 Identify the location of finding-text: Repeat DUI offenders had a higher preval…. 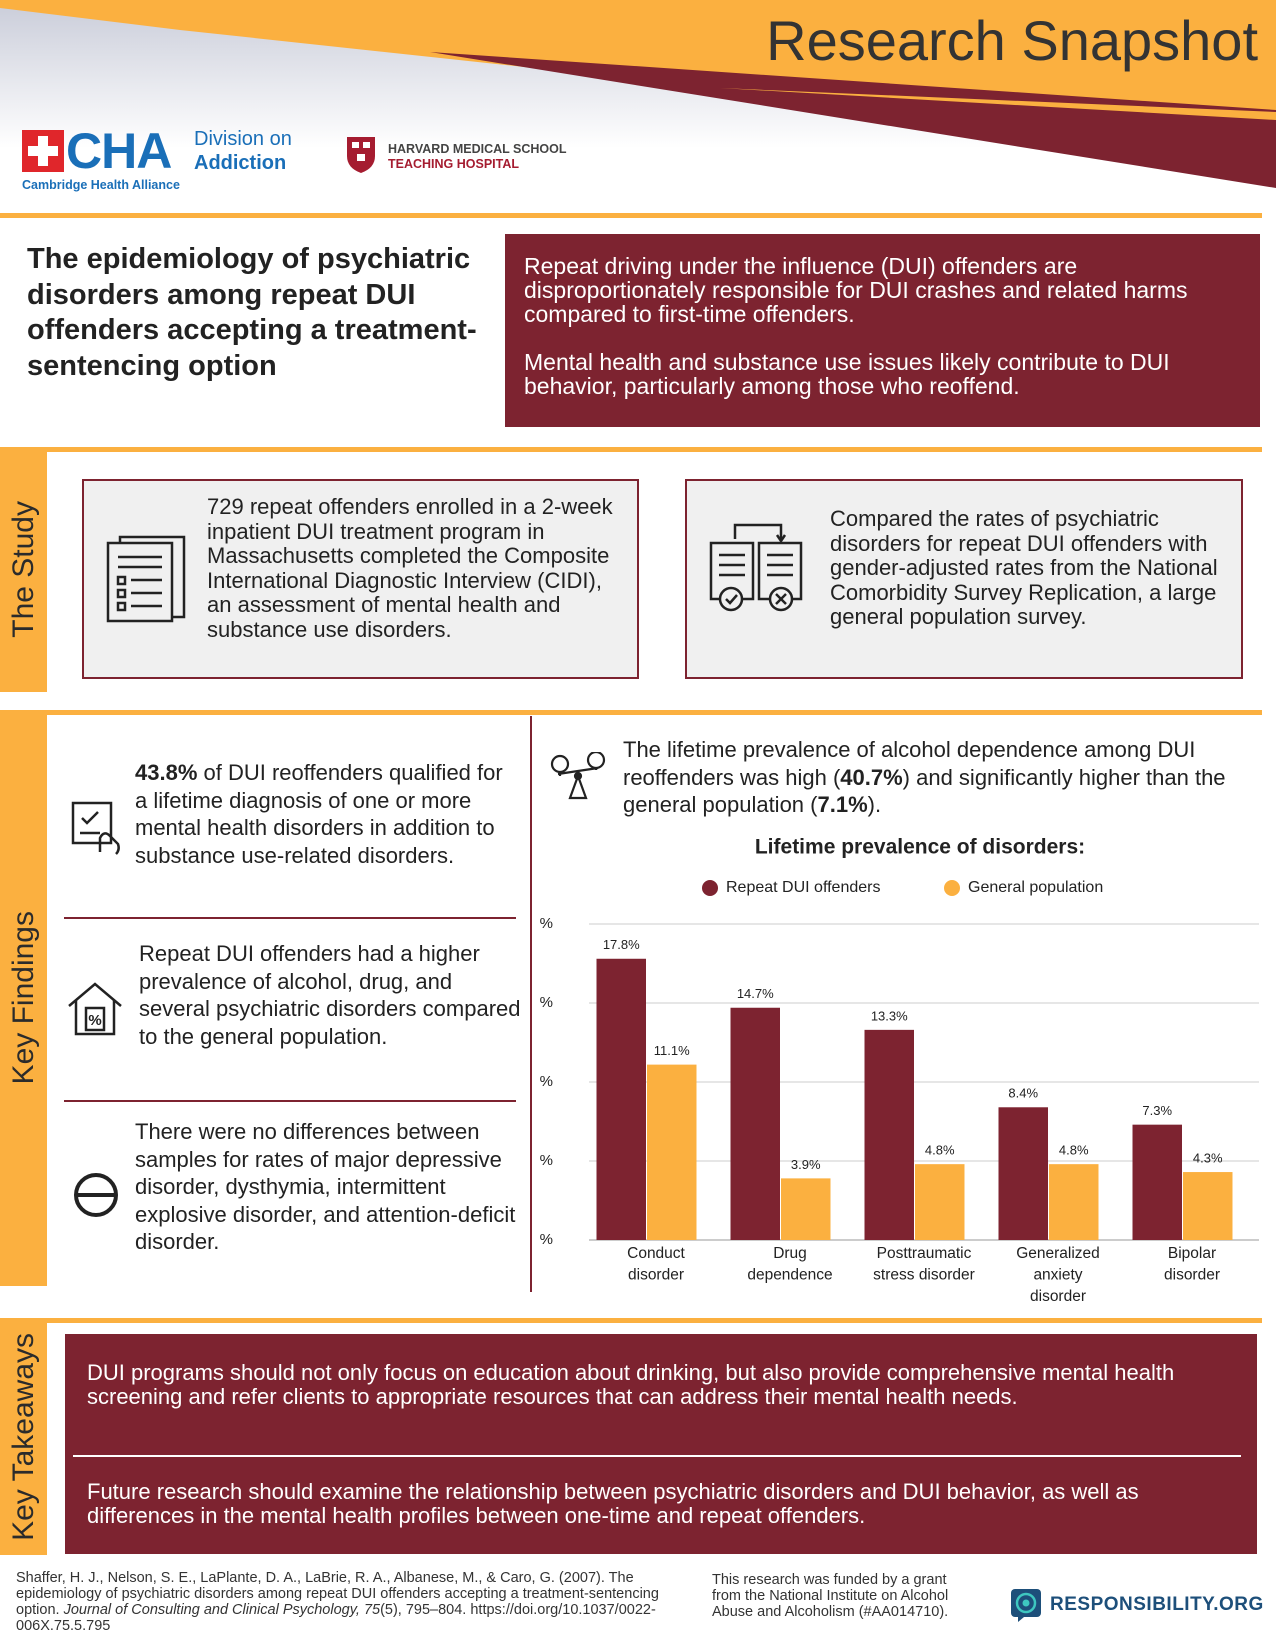
(331, 995).